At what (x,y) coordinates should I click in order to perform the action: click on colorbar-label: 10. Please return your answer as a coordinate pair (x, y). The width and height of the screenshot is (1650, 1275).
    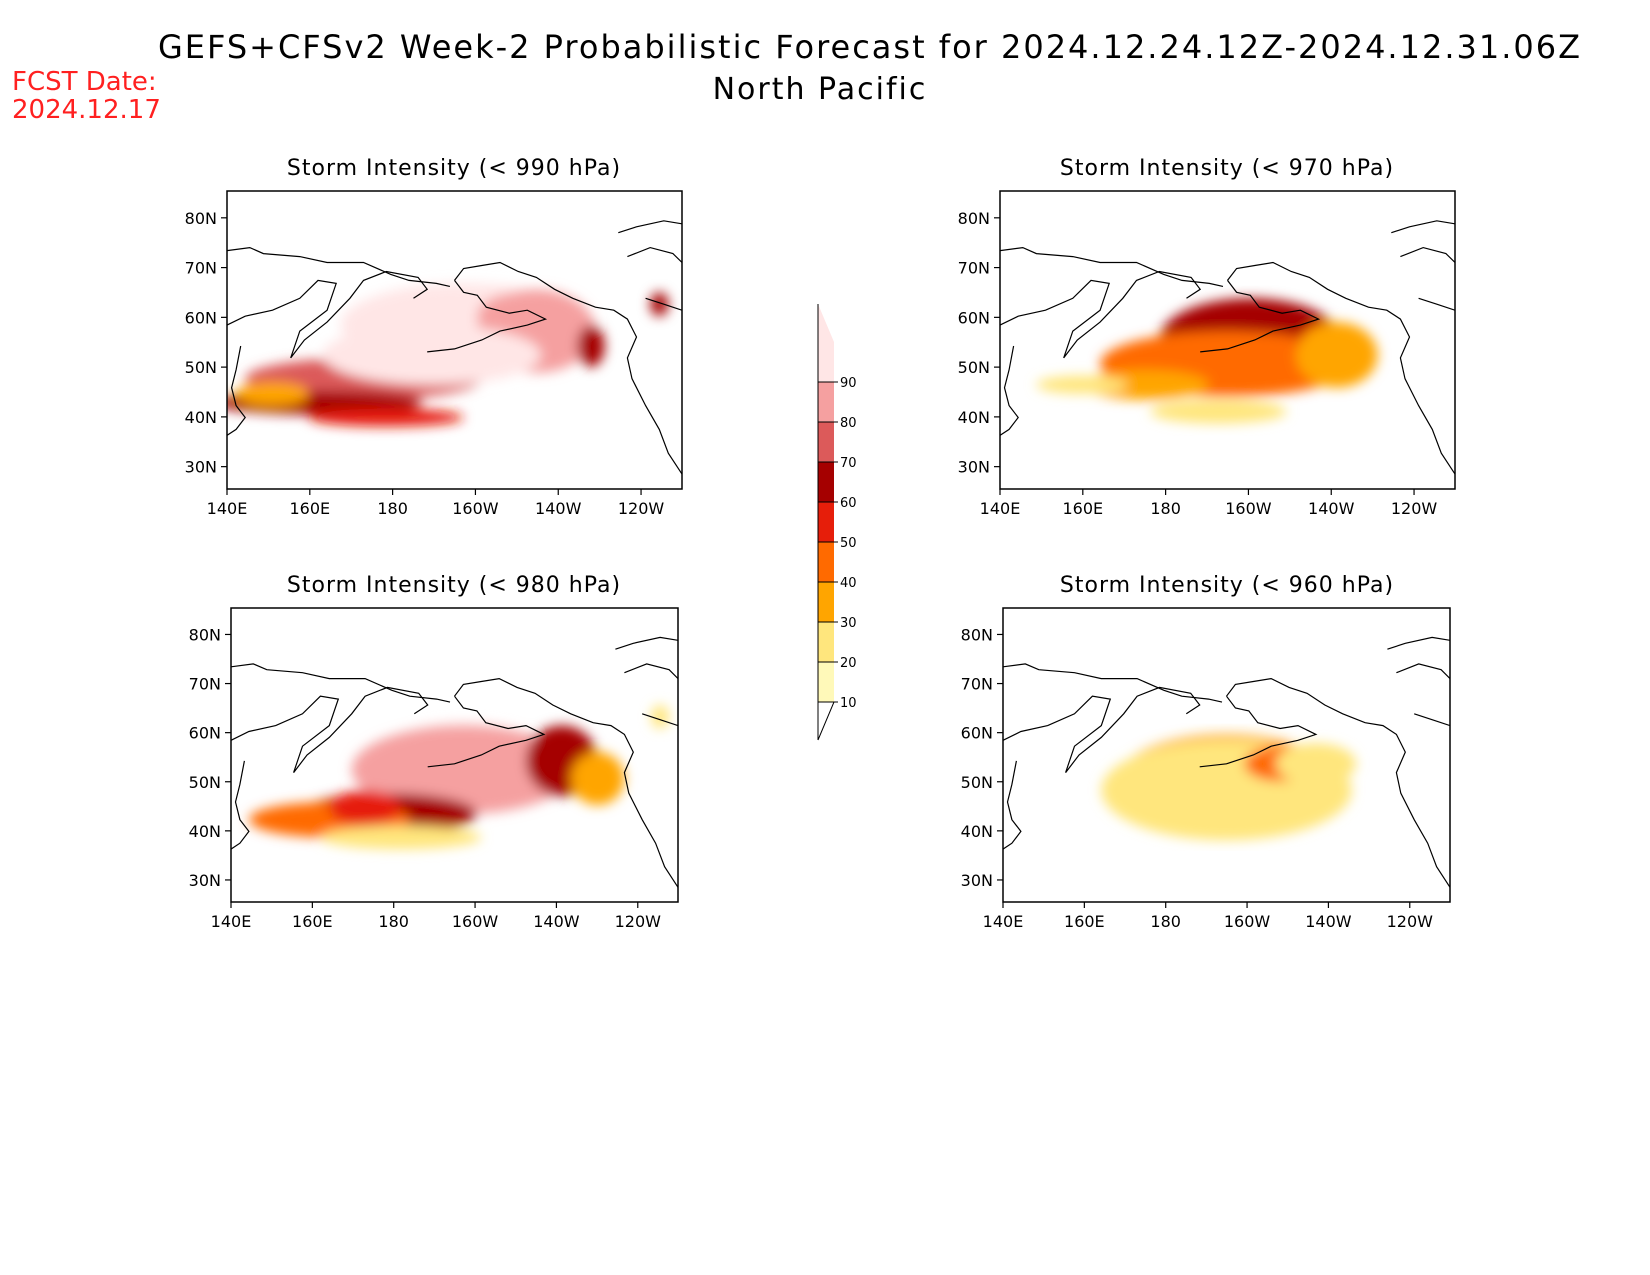
    Looking at the image, I should click on (848, 703).